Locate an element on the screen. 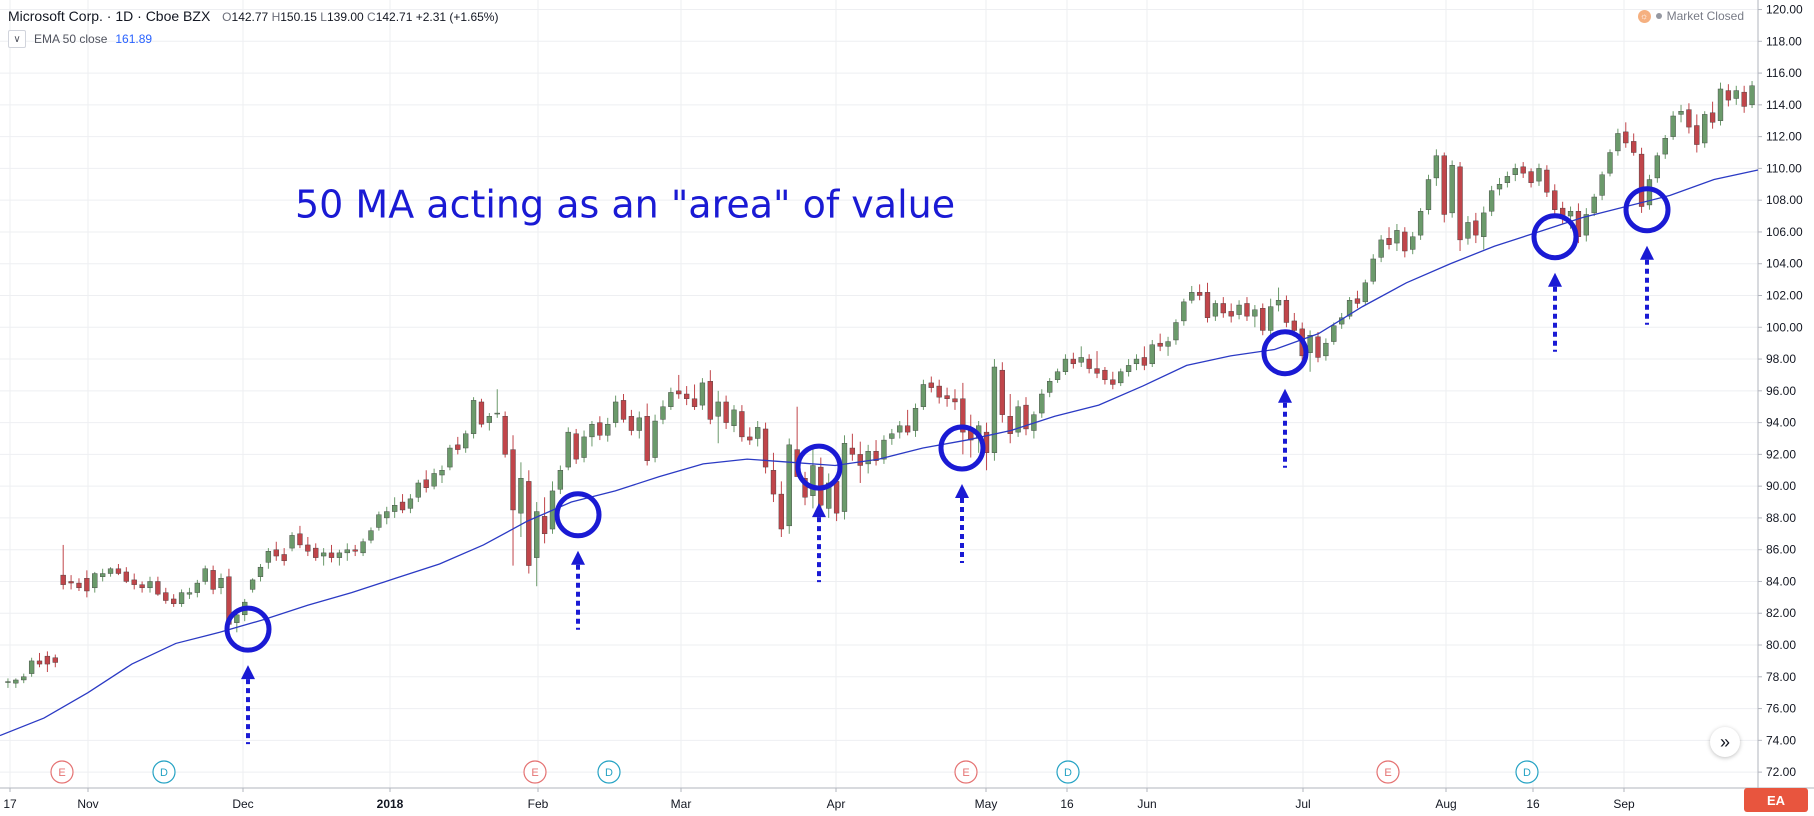 This screenshot has height=816, width=1814. sun-icon: ☼ is located at coordinates (1644, 16).